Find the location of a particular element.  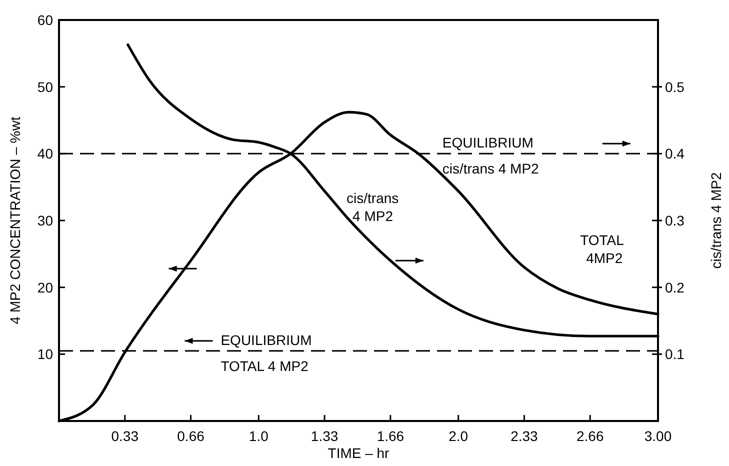

y-tick-label: 40 is located at coordinates (45, 154).